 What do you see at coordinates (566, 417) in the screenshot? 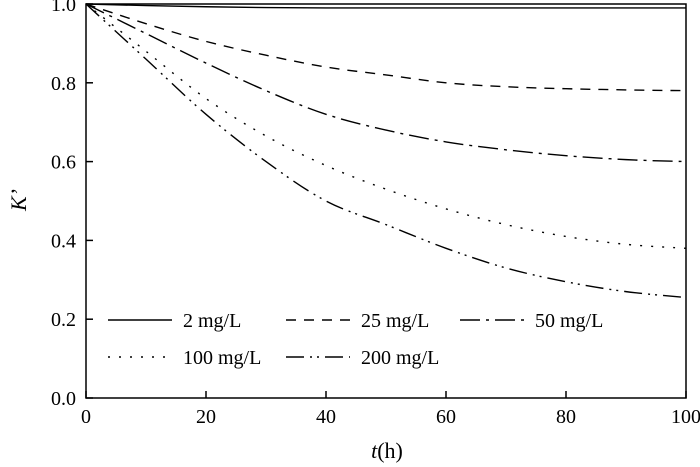
I see `x-tick-label: 80` at bounding box center [566, 417].